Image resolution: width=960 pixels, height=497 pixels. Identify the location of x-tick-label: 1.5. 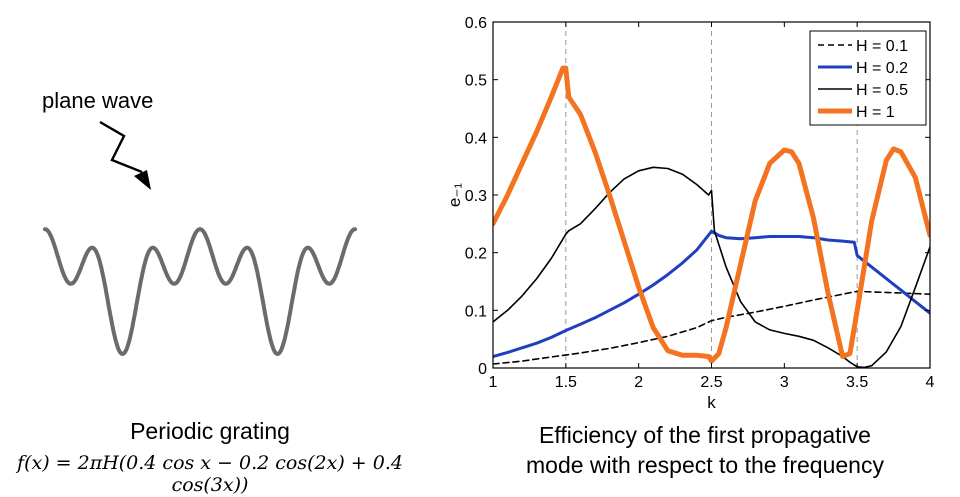
(566, 382).